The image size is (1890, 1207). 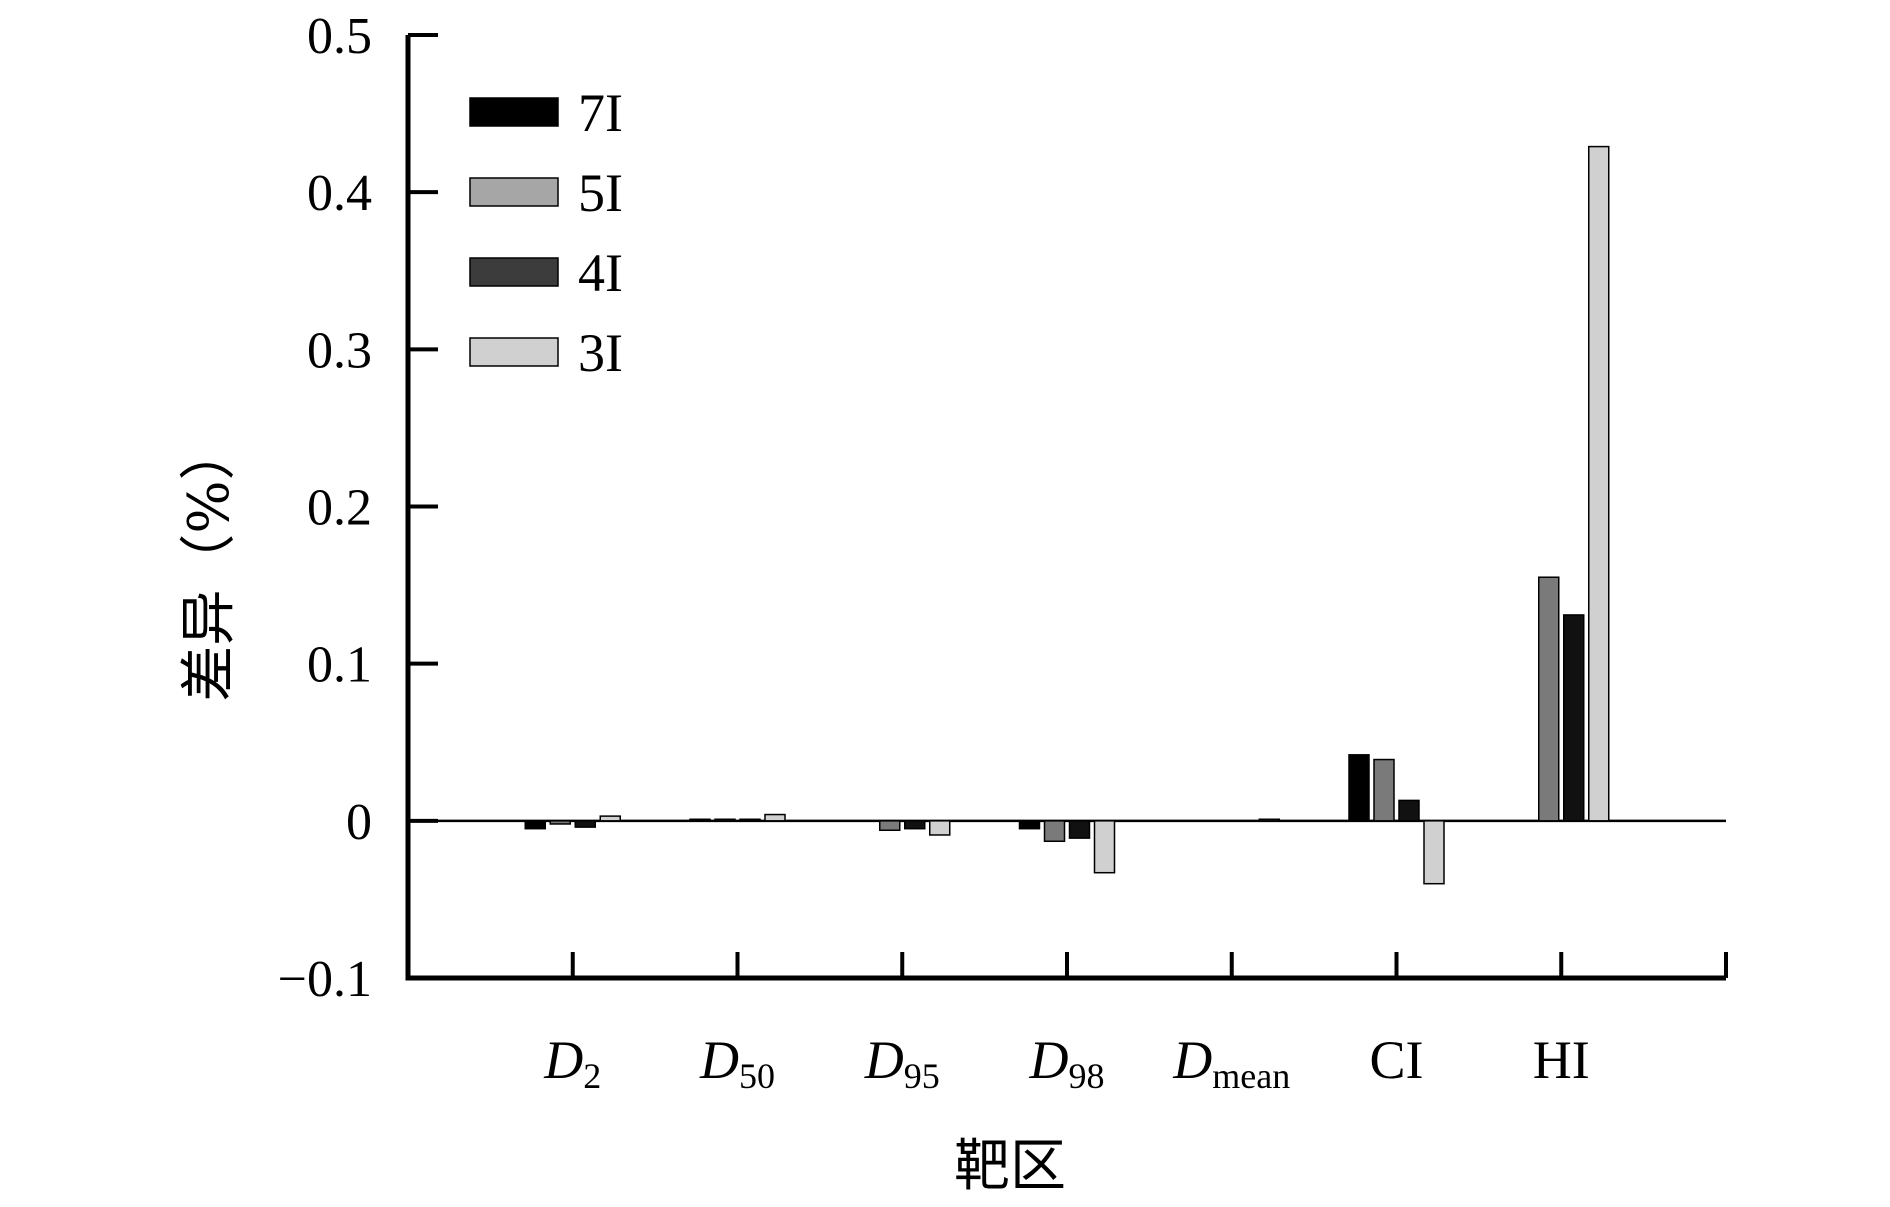 I want to click on x-category-main: CI, so click(x=1397, y=1060).